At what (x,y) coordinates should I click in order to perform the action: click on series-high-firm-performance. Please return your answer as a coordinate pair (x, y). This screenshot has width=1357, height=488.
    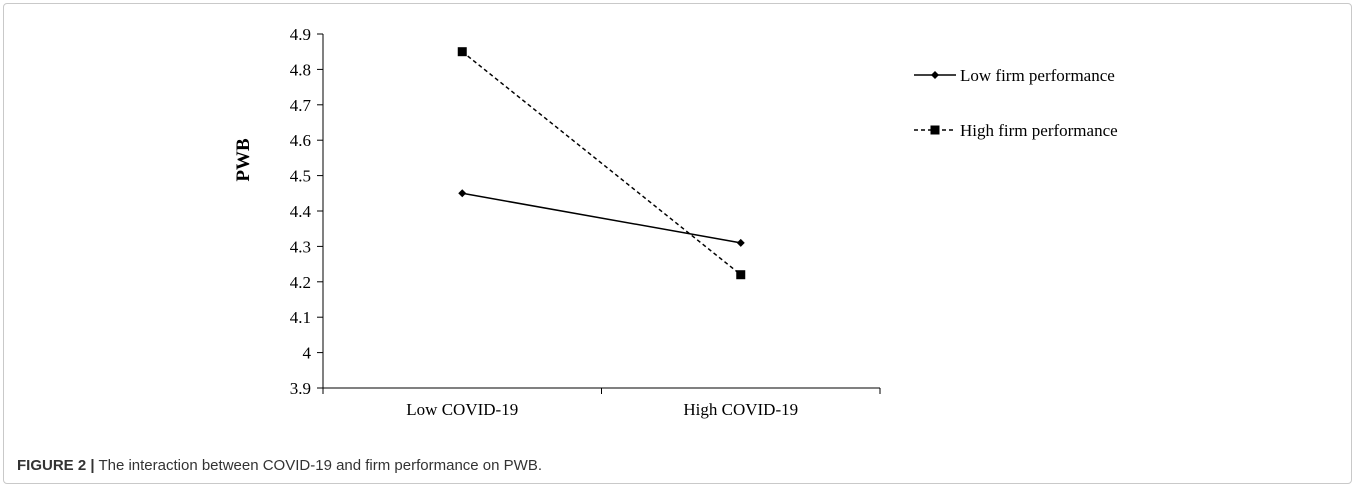
    Looking at the image, I should click on (601, 163).